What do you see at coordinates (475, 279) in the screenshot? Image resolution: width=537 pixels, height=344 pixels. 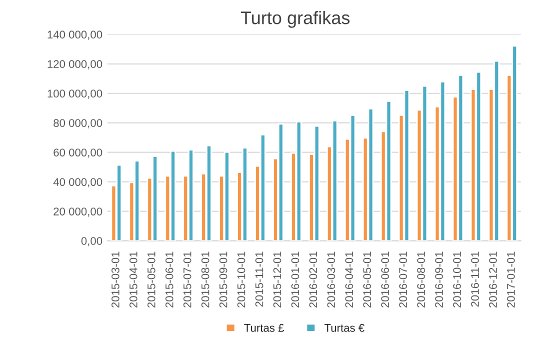 I see `x-tick-label: 2016-11-01` at bounding box center [475, 279].